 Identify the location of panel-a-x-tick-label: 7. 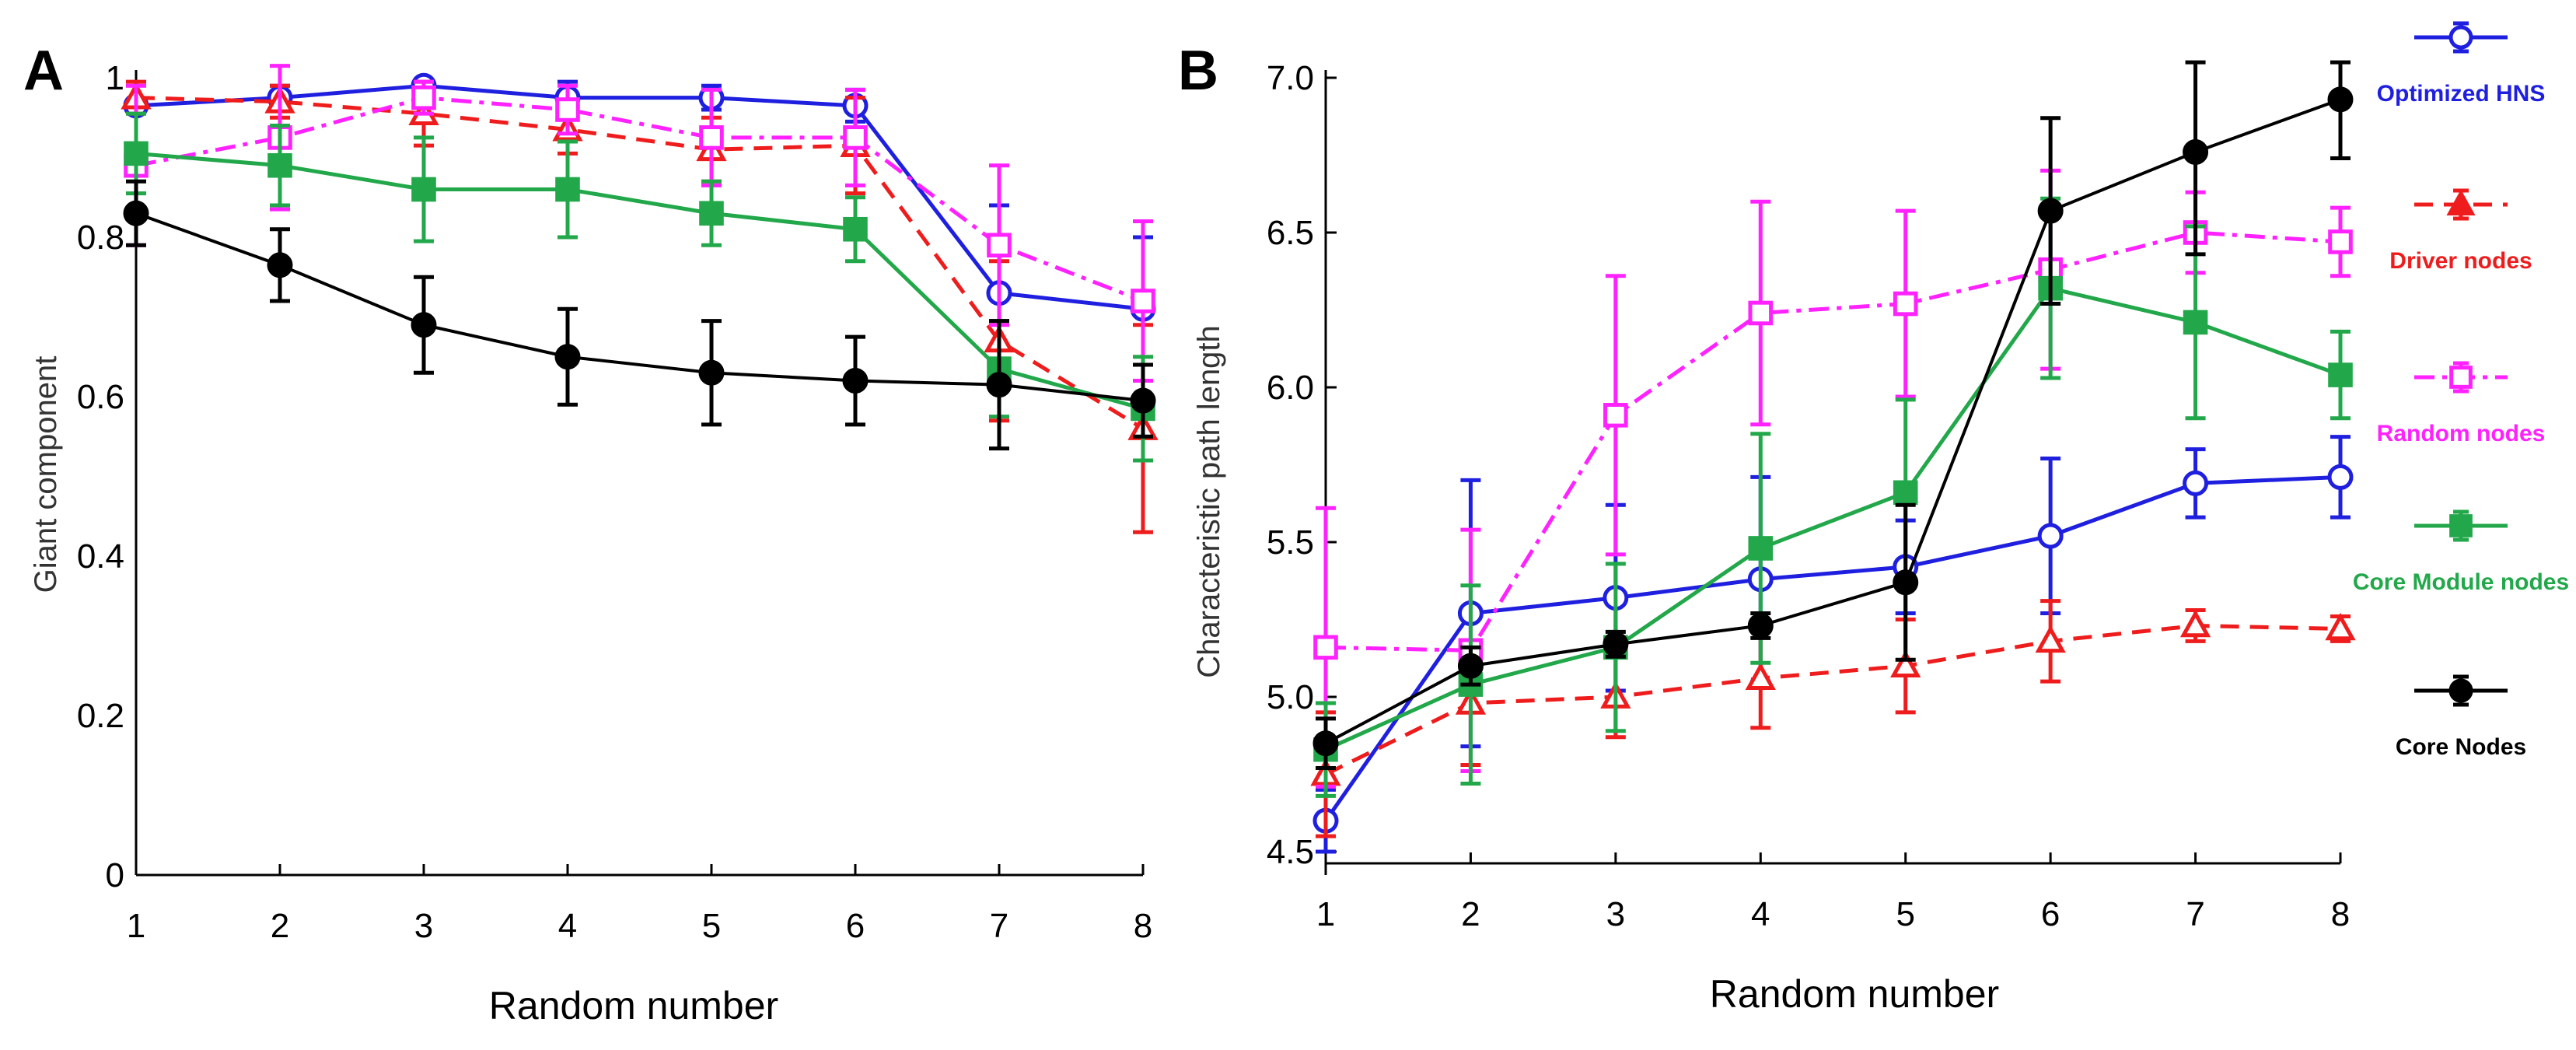
(999, 926).